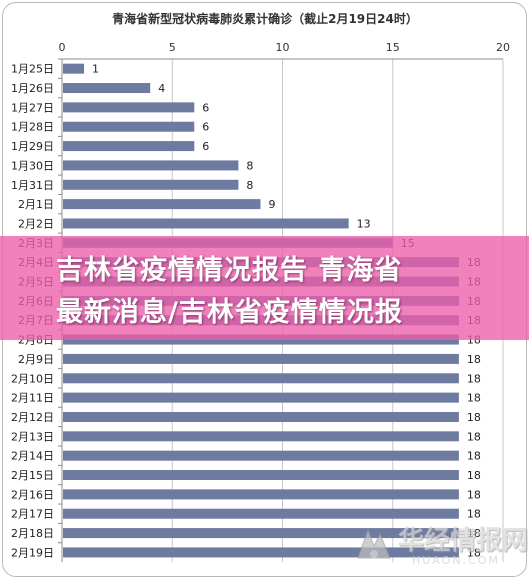  Describe the element at coordinates (32, 494) in the screenshot. I see `category-label: 2月16日` at that location.